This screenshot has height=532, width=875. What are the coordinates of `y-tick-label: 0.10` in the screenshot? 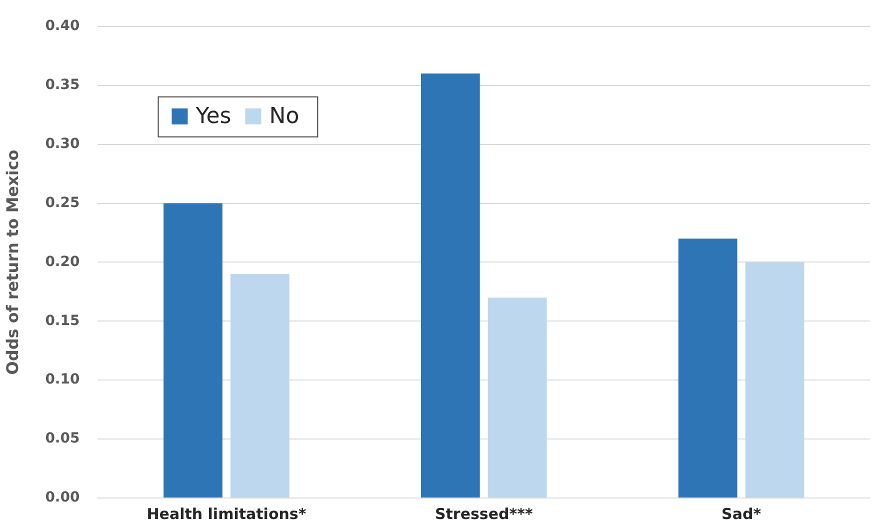 It's located at (62, 380).